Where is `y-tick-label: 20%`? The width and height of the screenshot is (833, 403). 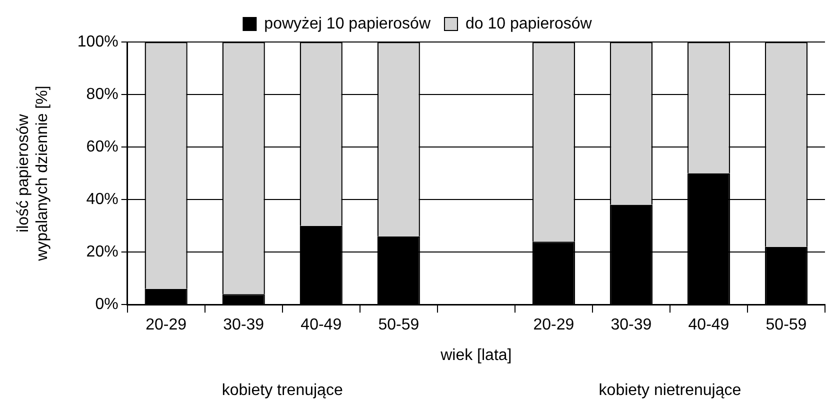 y-tick-label: 20% is located at coordinates (102, 251).